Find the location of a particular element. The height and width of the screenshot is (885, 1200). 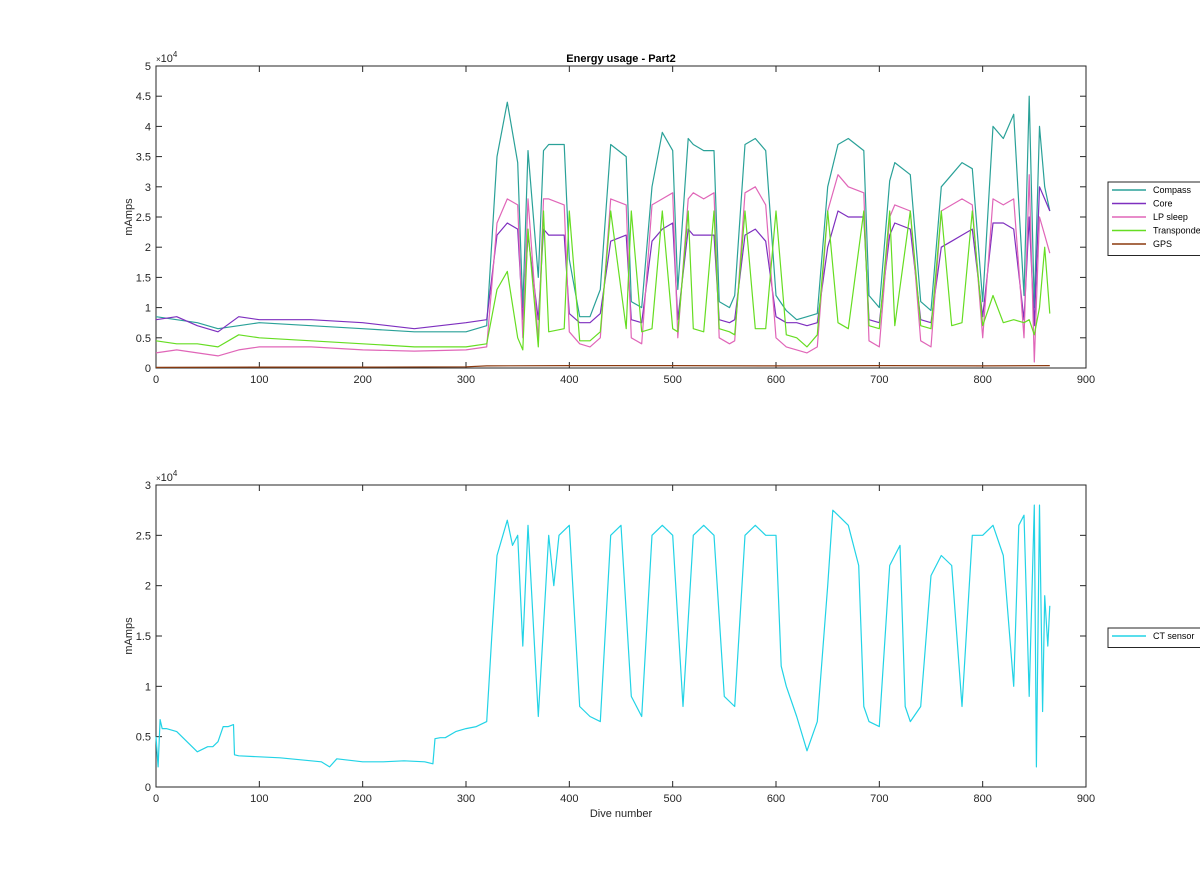

series-line-transponder is located at coordinates (603, 280).